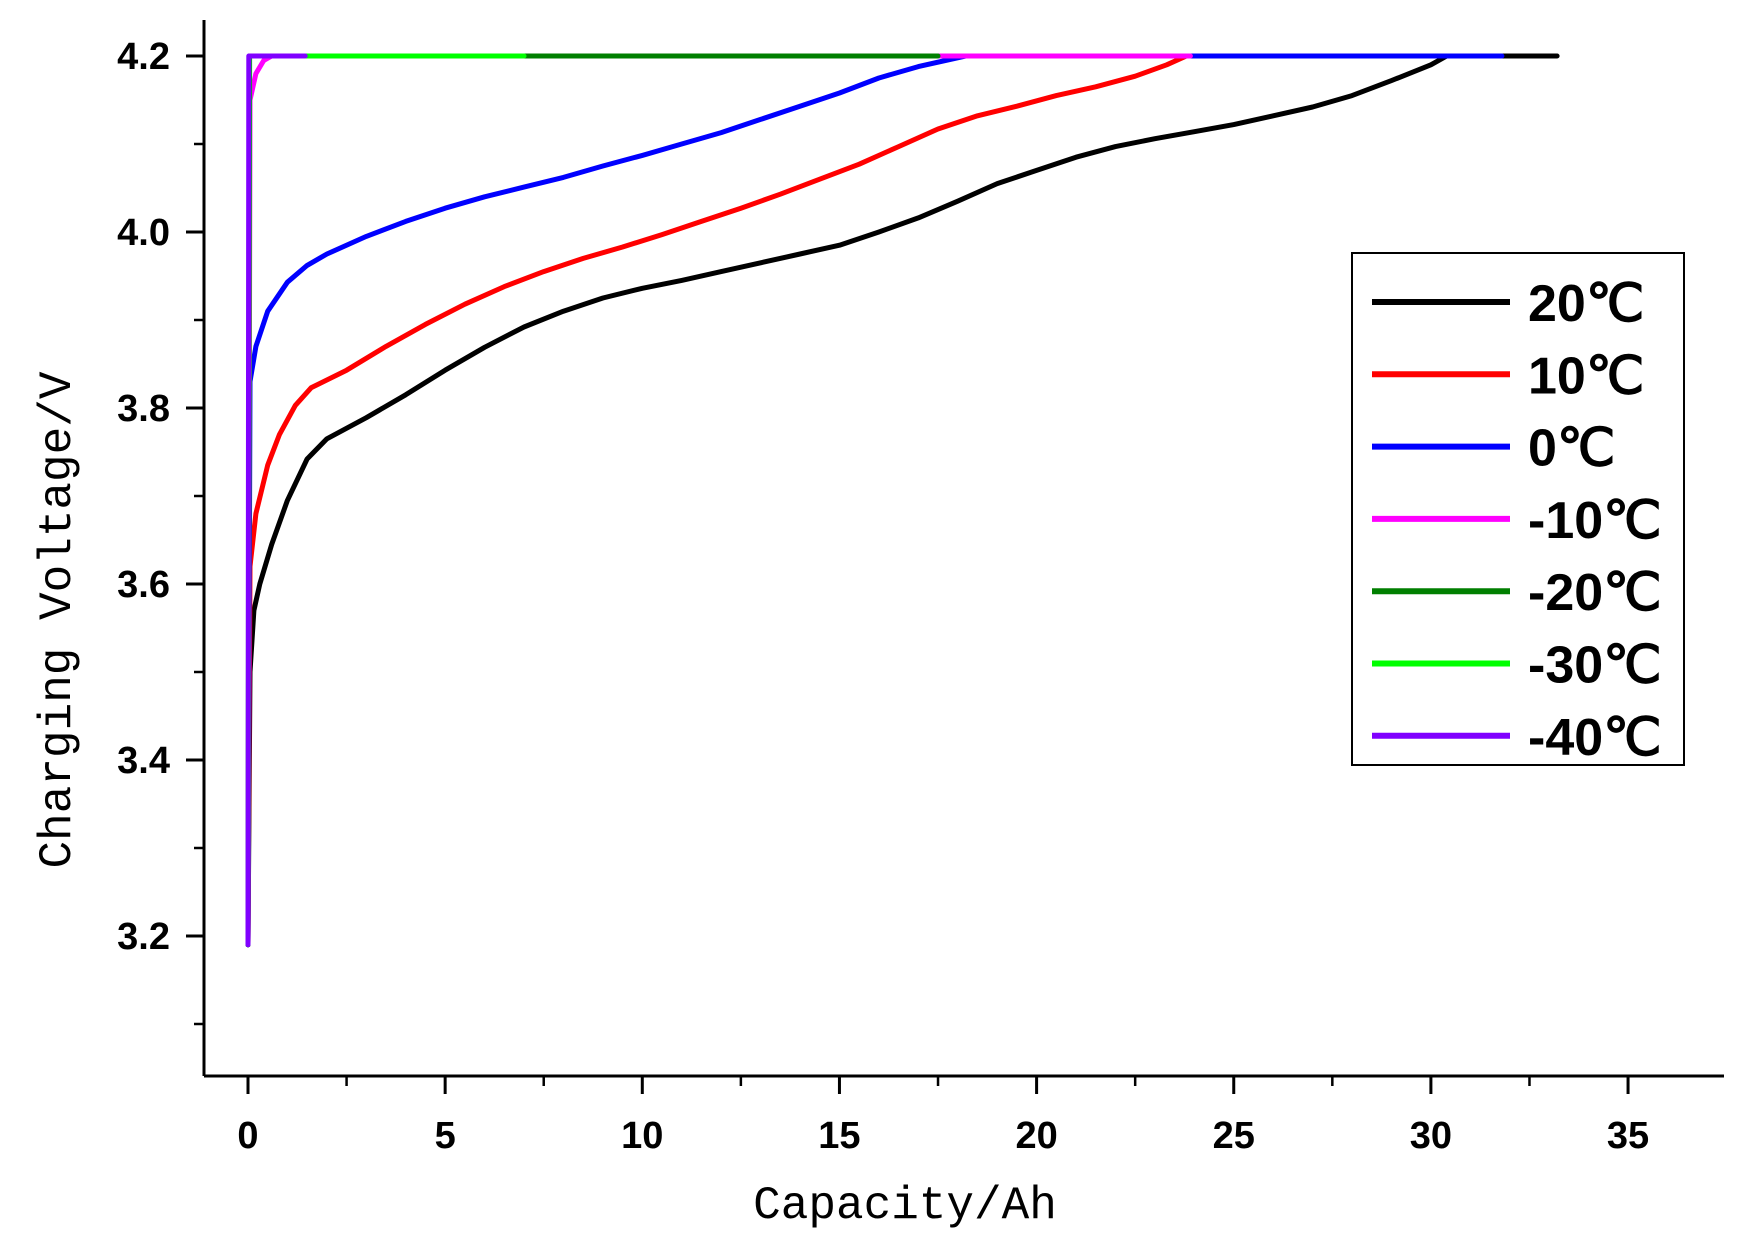  What do you see at coordinates (1595, 593) in the screenshot?
I see `legend-label: -20℃` at bounding box center [1595, 593].